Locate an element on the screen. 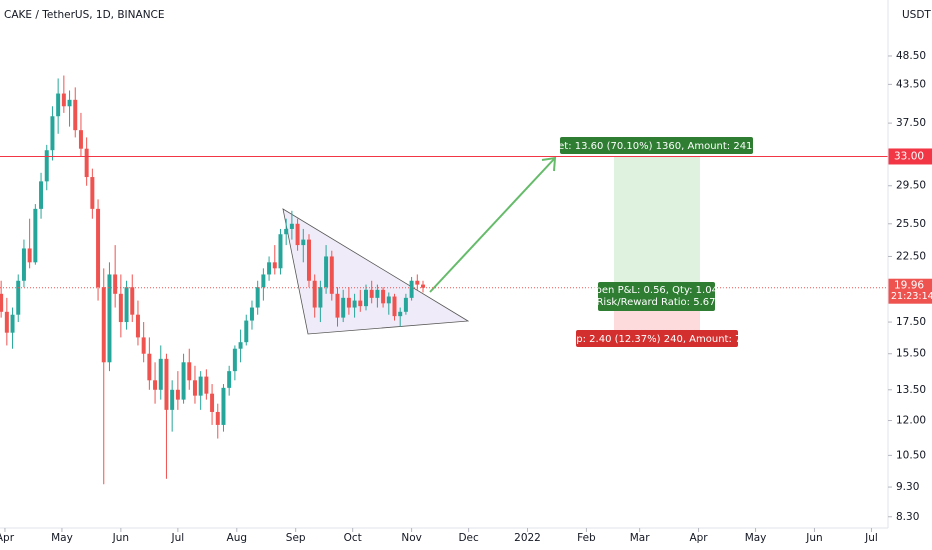  hline-label-box is located at coordinates (910, 156).